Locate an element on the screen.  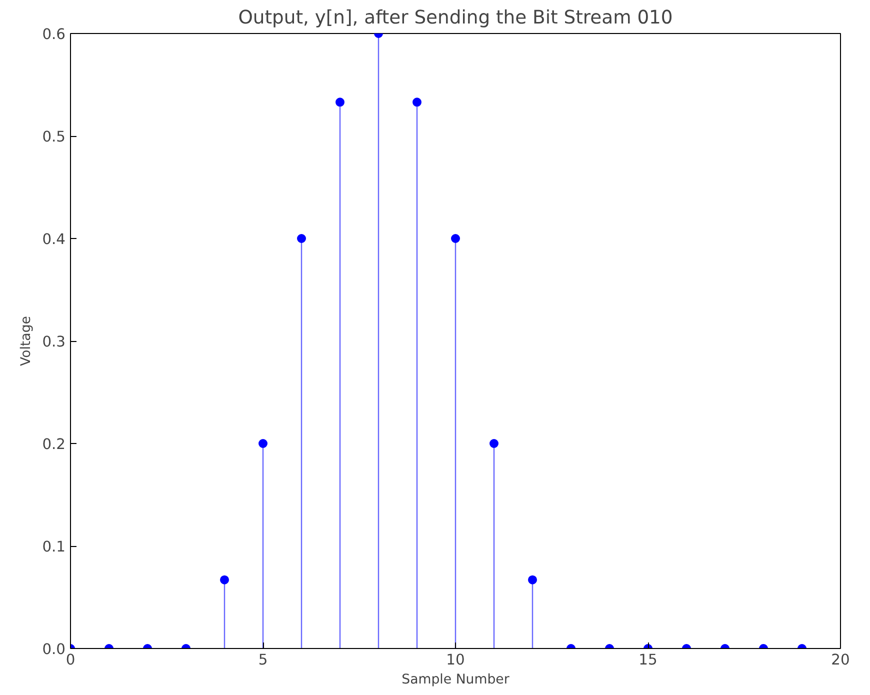
x-tick-label: 0 is located at coordinates (71, 660).